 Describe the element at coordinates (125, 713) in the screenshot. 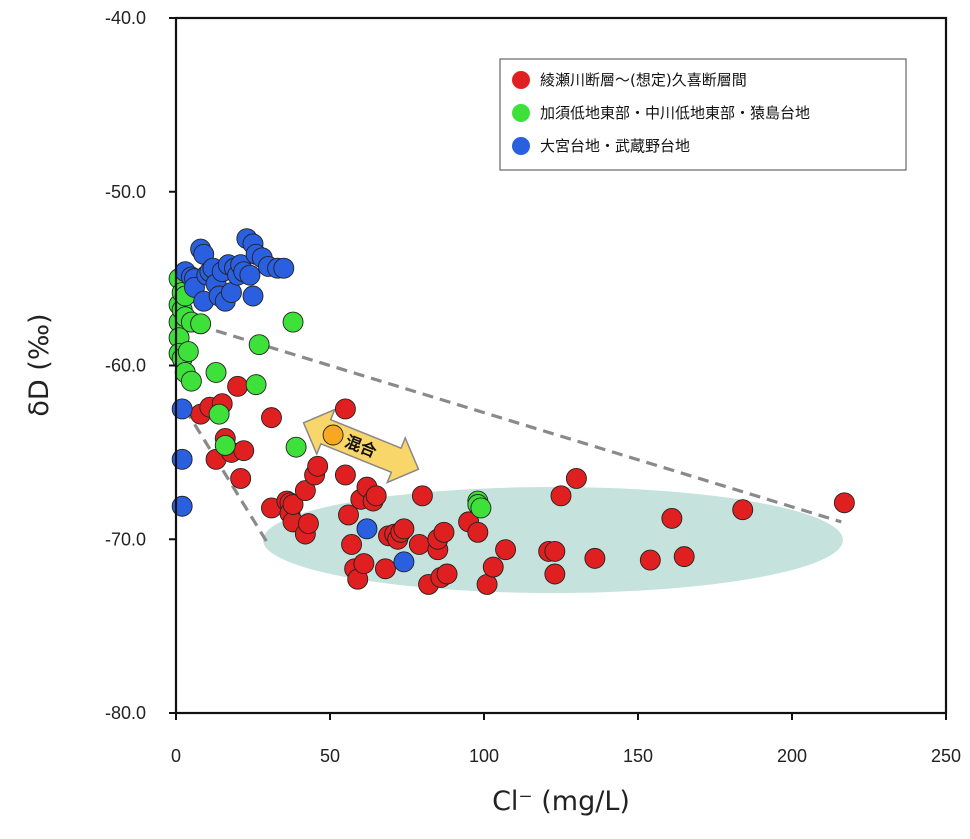

I see `y-tick-label: -80.0` at that location.